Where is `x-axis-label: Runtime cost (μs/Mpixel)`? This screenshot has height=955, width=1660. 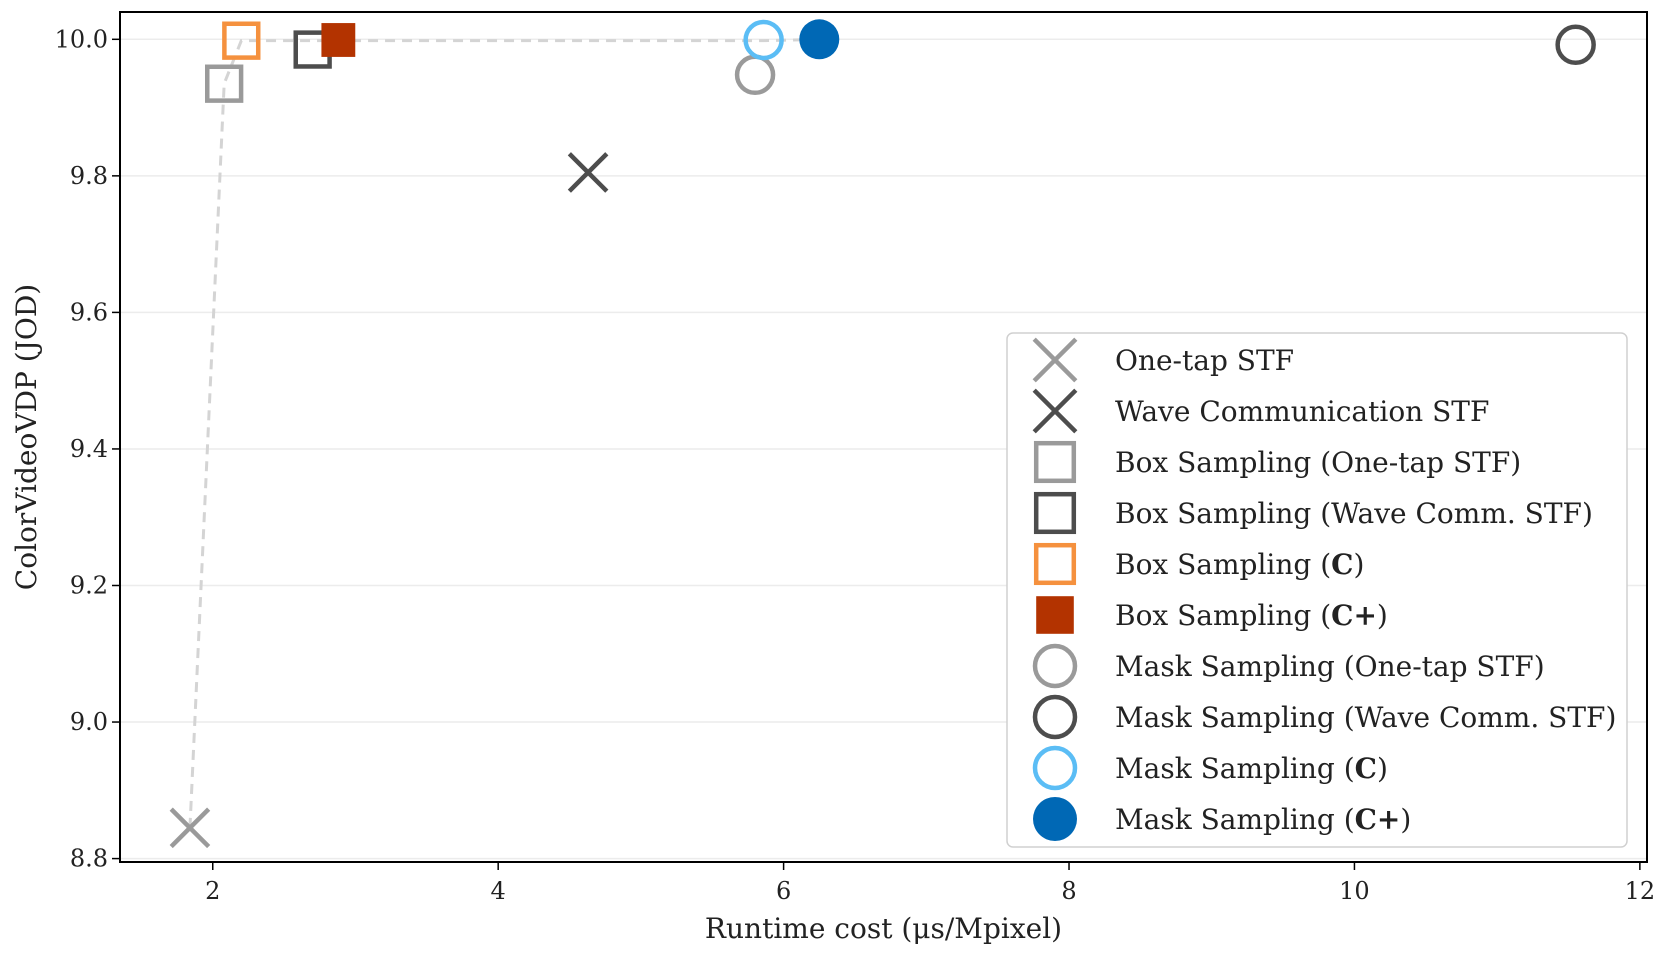
x-axis-label: Runtime cost (μs/Mpixel) is located at coordinates (883, 928).